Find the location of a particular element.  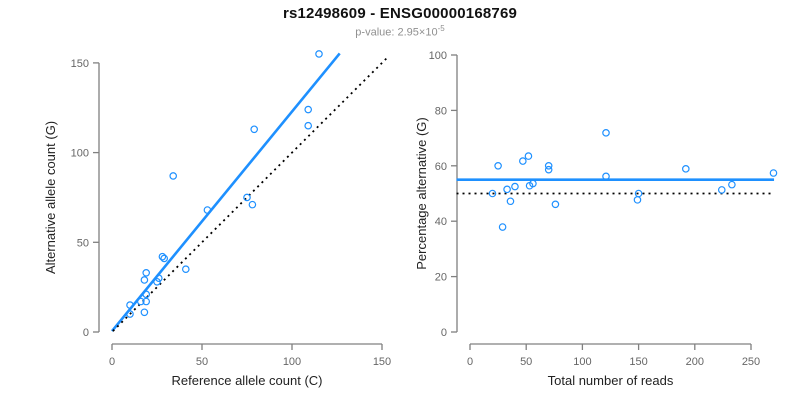

p-value-subtitle: p-value: 2.95×10-5 is located at coordinates (400, 31).